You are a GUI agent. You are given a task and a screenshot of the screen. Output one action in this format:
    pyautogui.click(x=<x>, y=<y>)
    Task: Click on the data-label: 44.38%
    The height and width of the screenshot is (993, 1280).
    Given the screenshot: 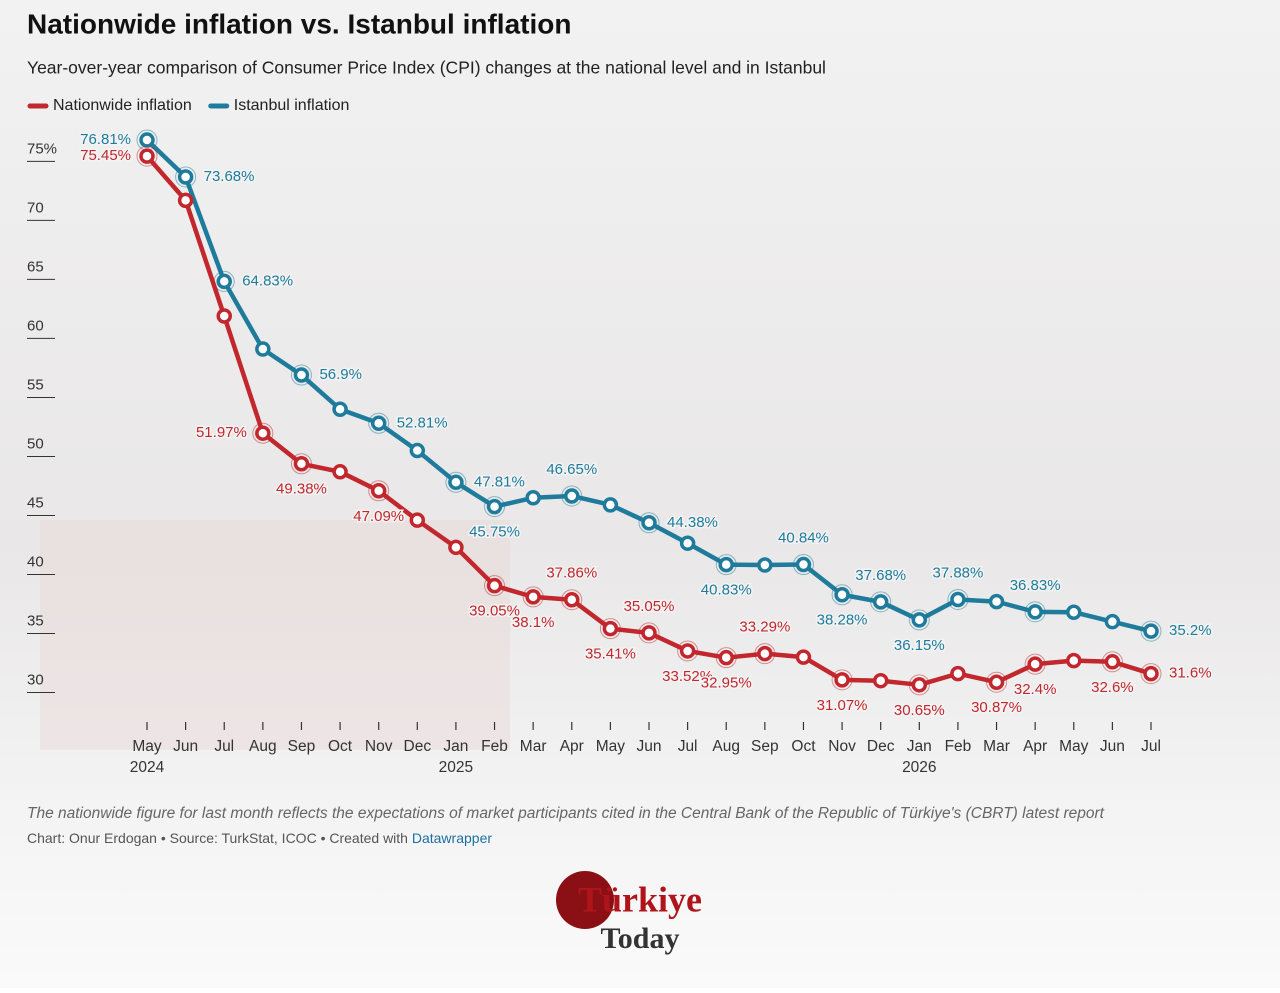 What is the action you would take?
    pyautogui.click(x=692, y=522)
    